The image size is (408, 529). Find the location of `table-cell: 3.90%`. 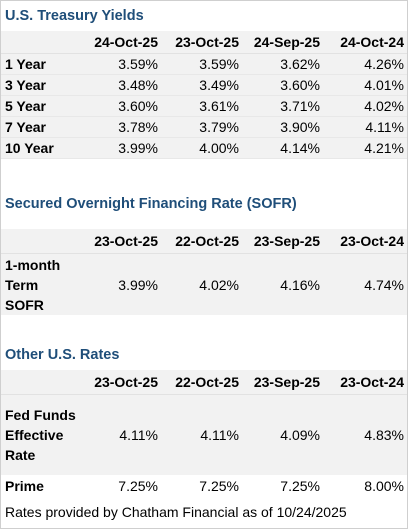

table-cell: 3.90% is located at coordinates (282, 127).